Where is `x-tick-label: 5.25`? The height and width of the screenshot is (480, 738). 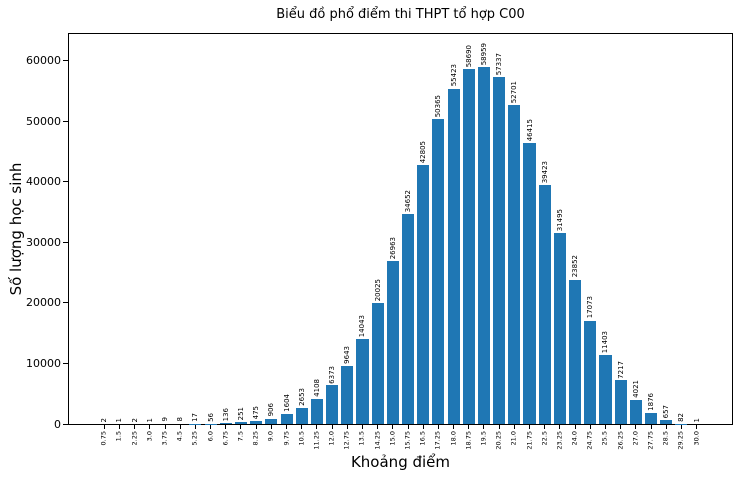 x-tick-label: 5.25 is located at coordinates (194, 438).